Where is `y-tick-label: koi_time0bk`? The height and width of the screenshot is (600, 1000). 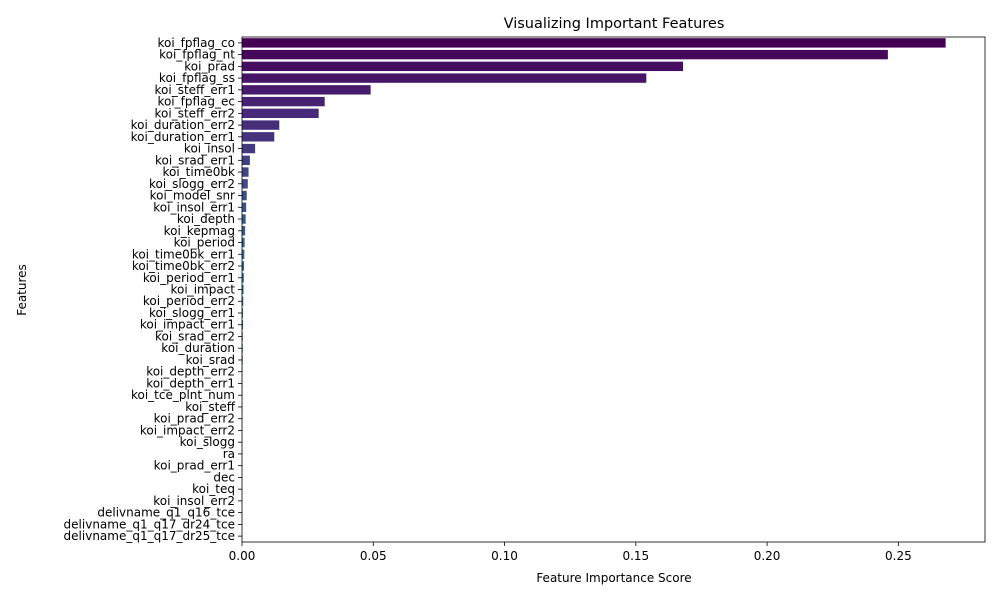 y-tick-label: koi_time0bk is located at coordinates (198, 172).